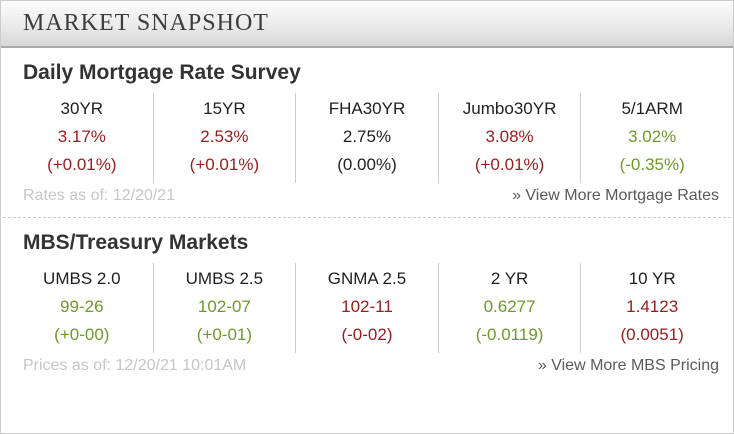 The height and width of the screenshot is (434, 734). Describe the element at coordinates (136, 242) in the screenshot. I see `mbs-treasury-title: MBS/Treasury Markets` at that location.